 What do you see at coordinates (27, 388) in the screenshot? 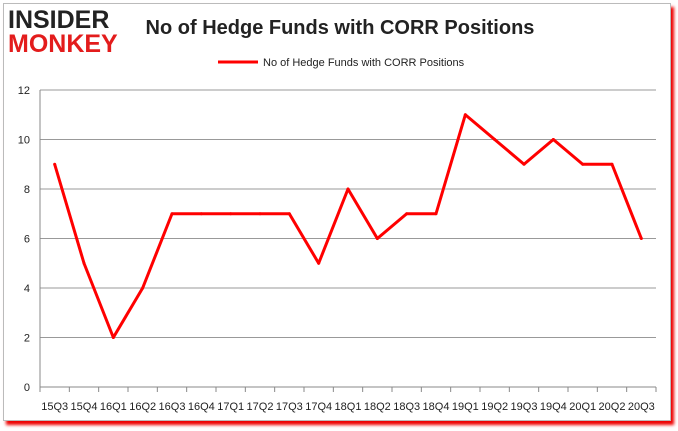
I see `y-tick-label: 0` at bounding box center [27, 388].